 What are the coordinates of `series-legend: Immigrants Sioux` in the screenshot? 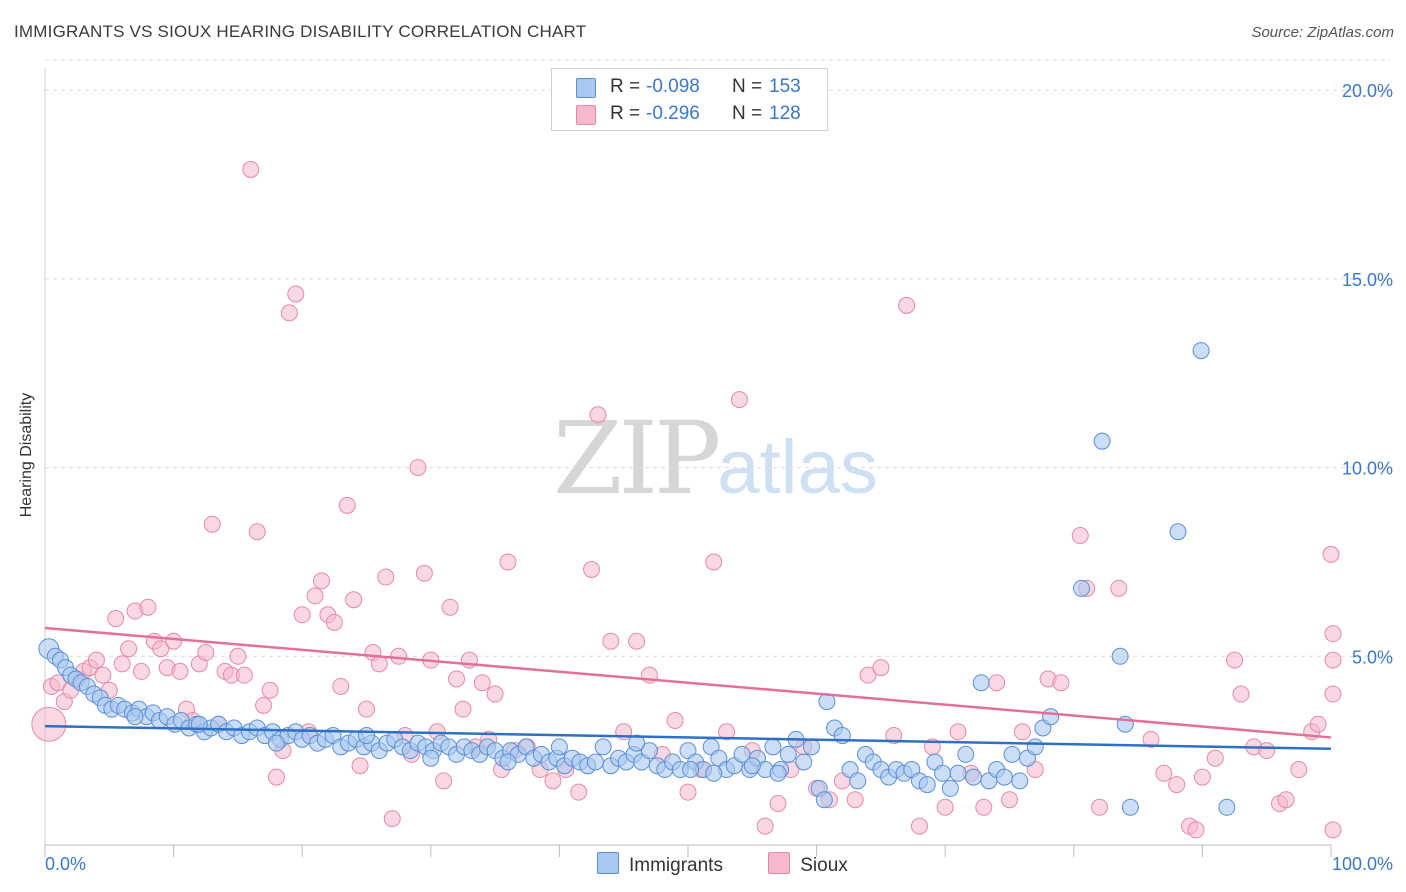 It's located at (742, 864).